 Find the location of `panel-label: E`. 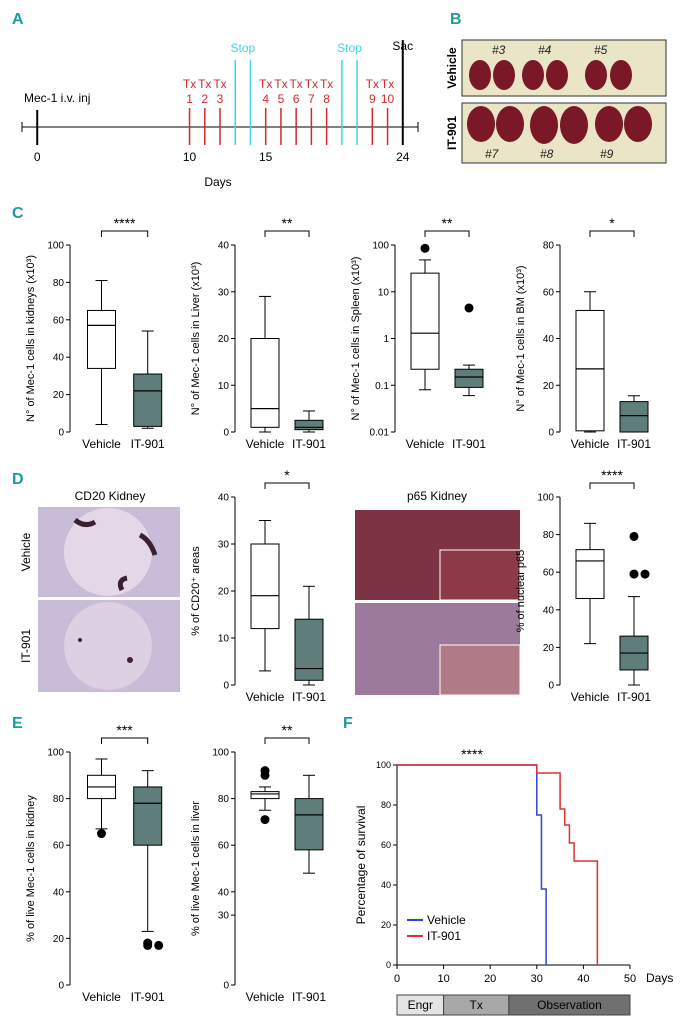

panel-label: E is located at coordinates (17, 723).